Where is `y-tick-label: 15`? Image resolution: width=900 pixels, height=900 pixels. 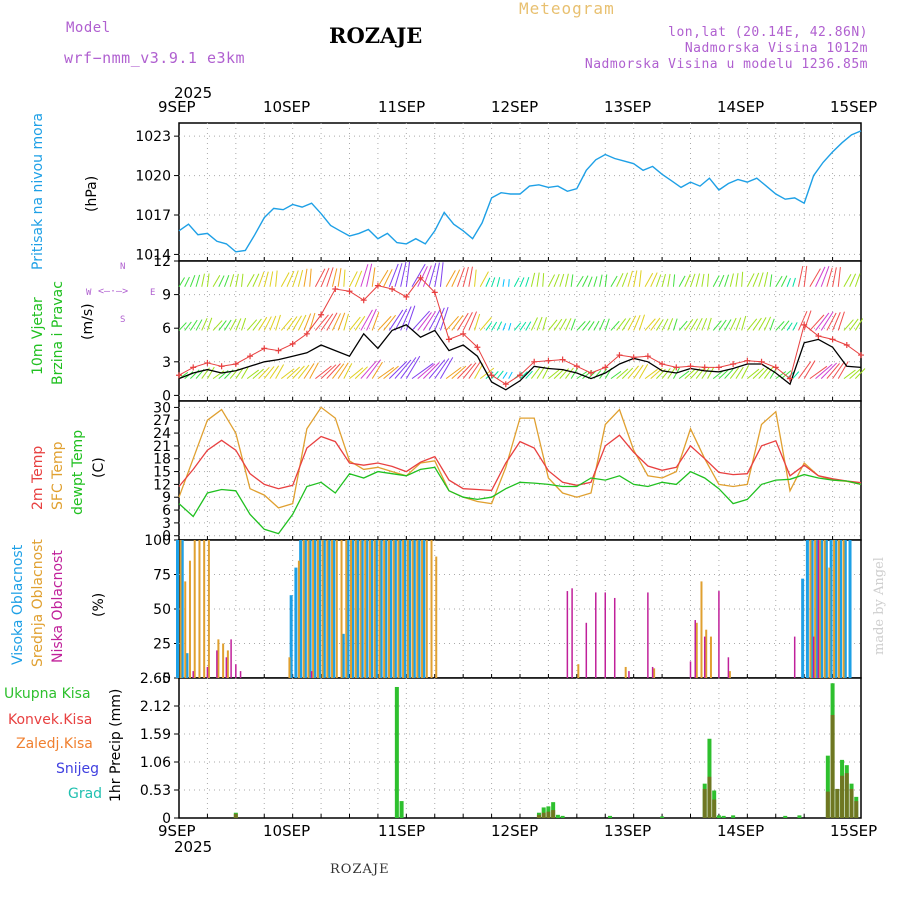
y-tick-label: 15 is located at coordinates (162, 473).